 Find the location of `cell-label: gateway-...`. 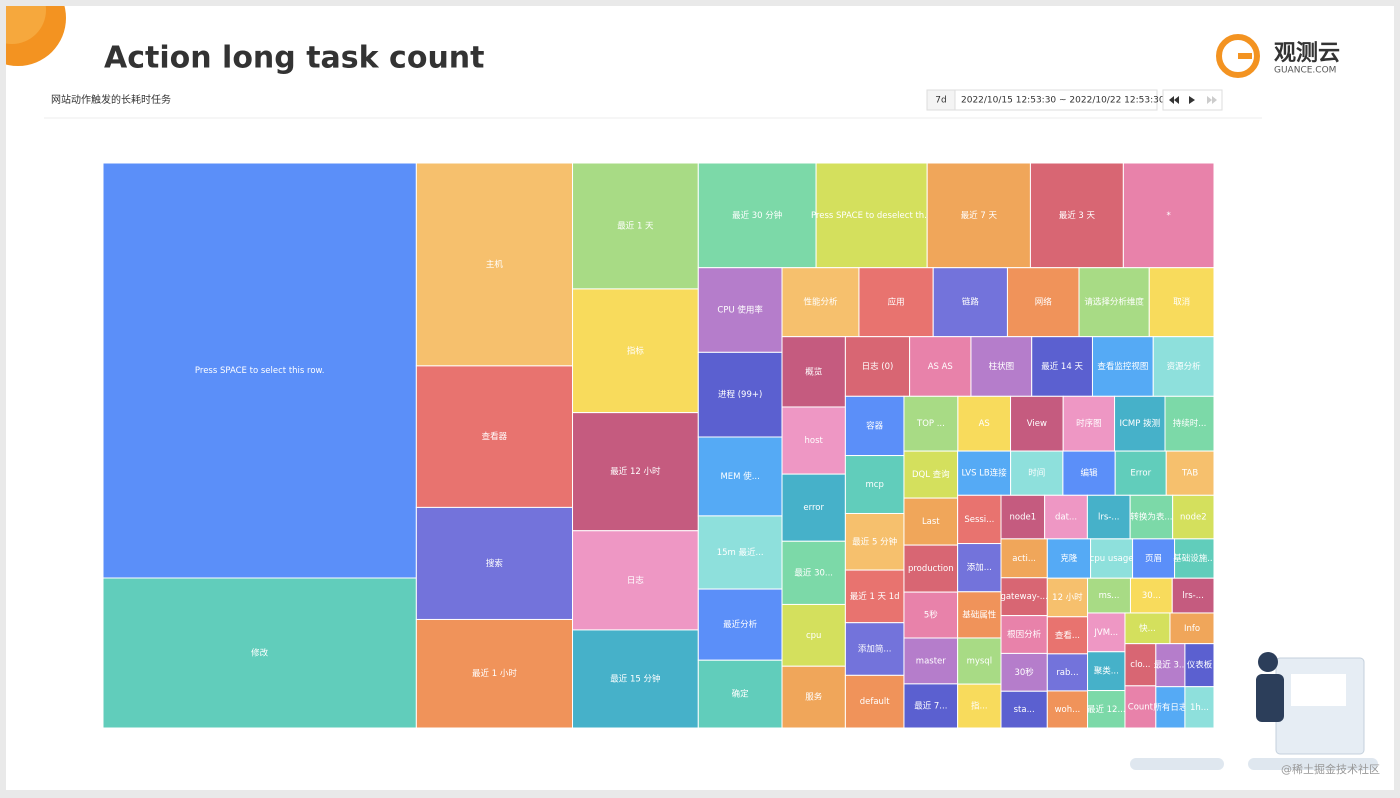

cell-label: gateway-... is located at coordinates (1023, 597).